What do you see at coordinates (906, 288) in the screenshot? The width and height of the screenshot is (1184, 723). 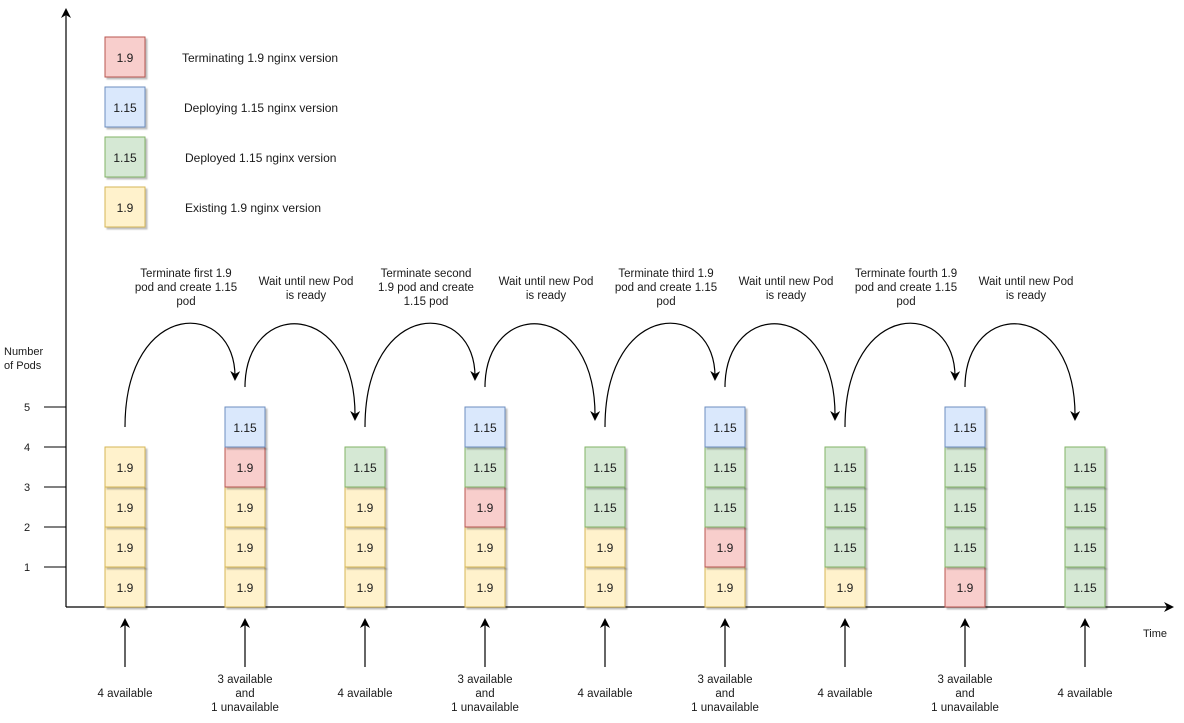 I see `step-caption: pod and create 1.15` at bounding box center [906, 288].